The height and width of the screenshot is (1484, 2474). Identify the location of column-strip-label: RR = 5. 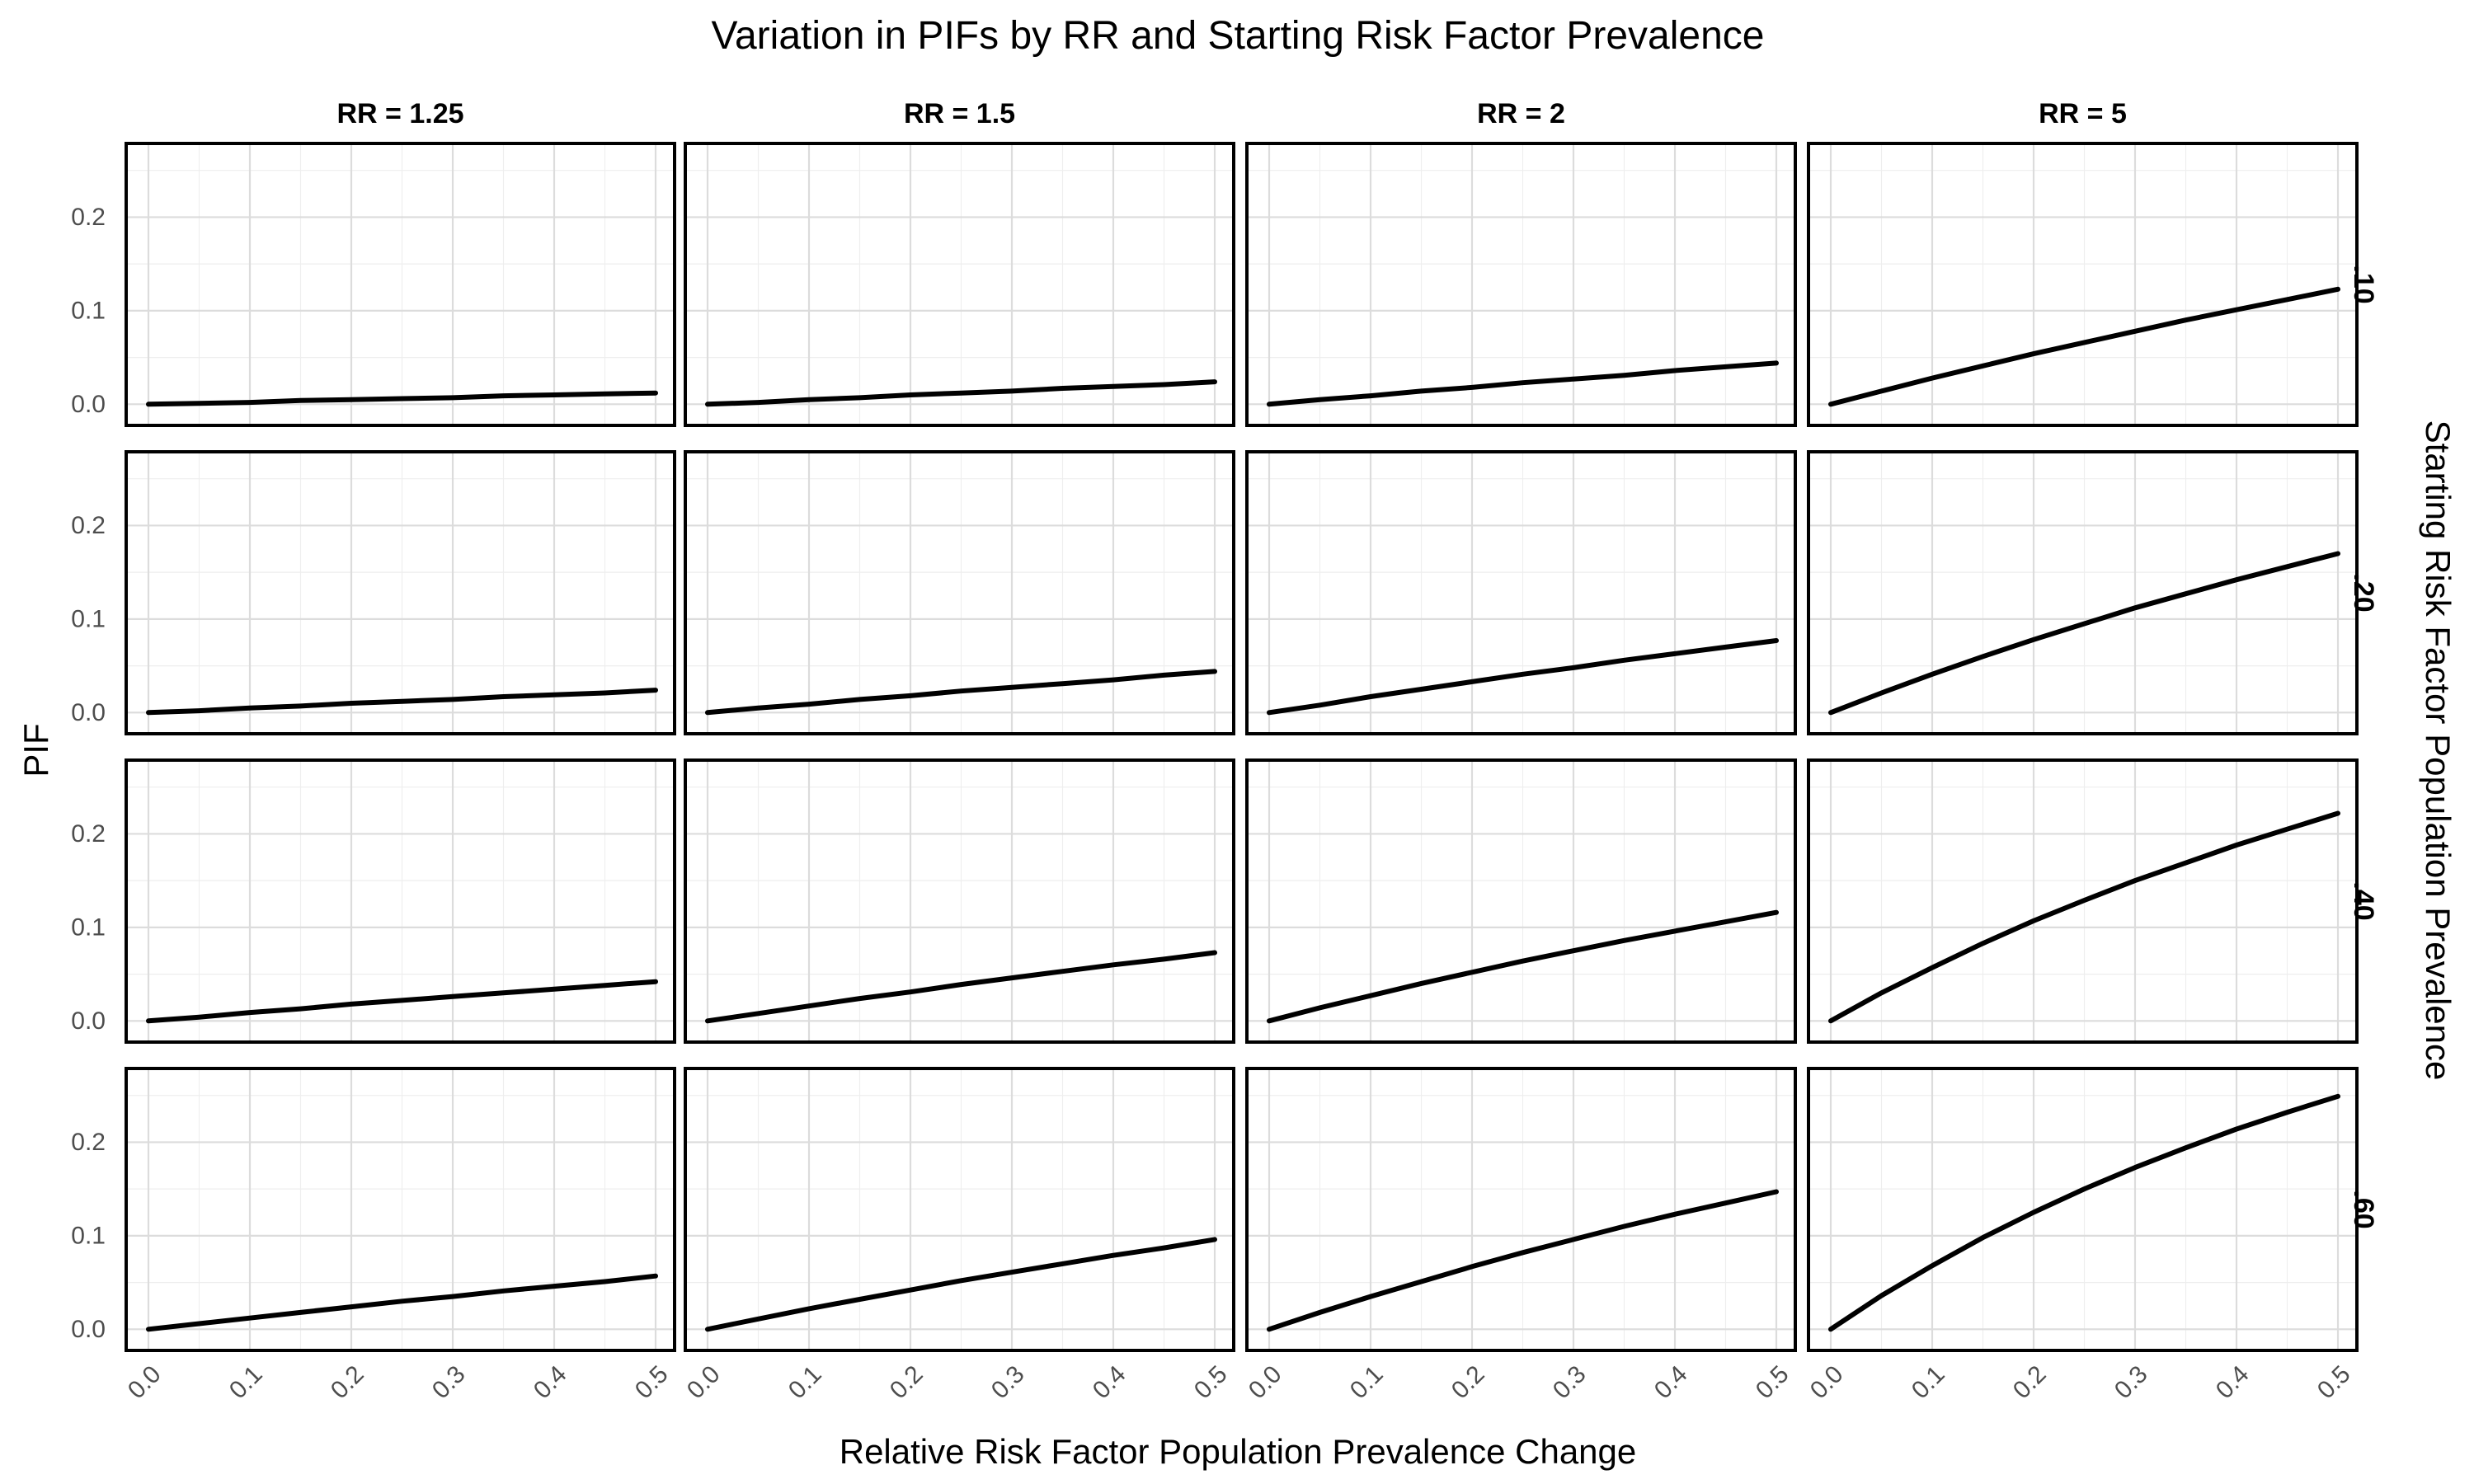
(2083, 113).